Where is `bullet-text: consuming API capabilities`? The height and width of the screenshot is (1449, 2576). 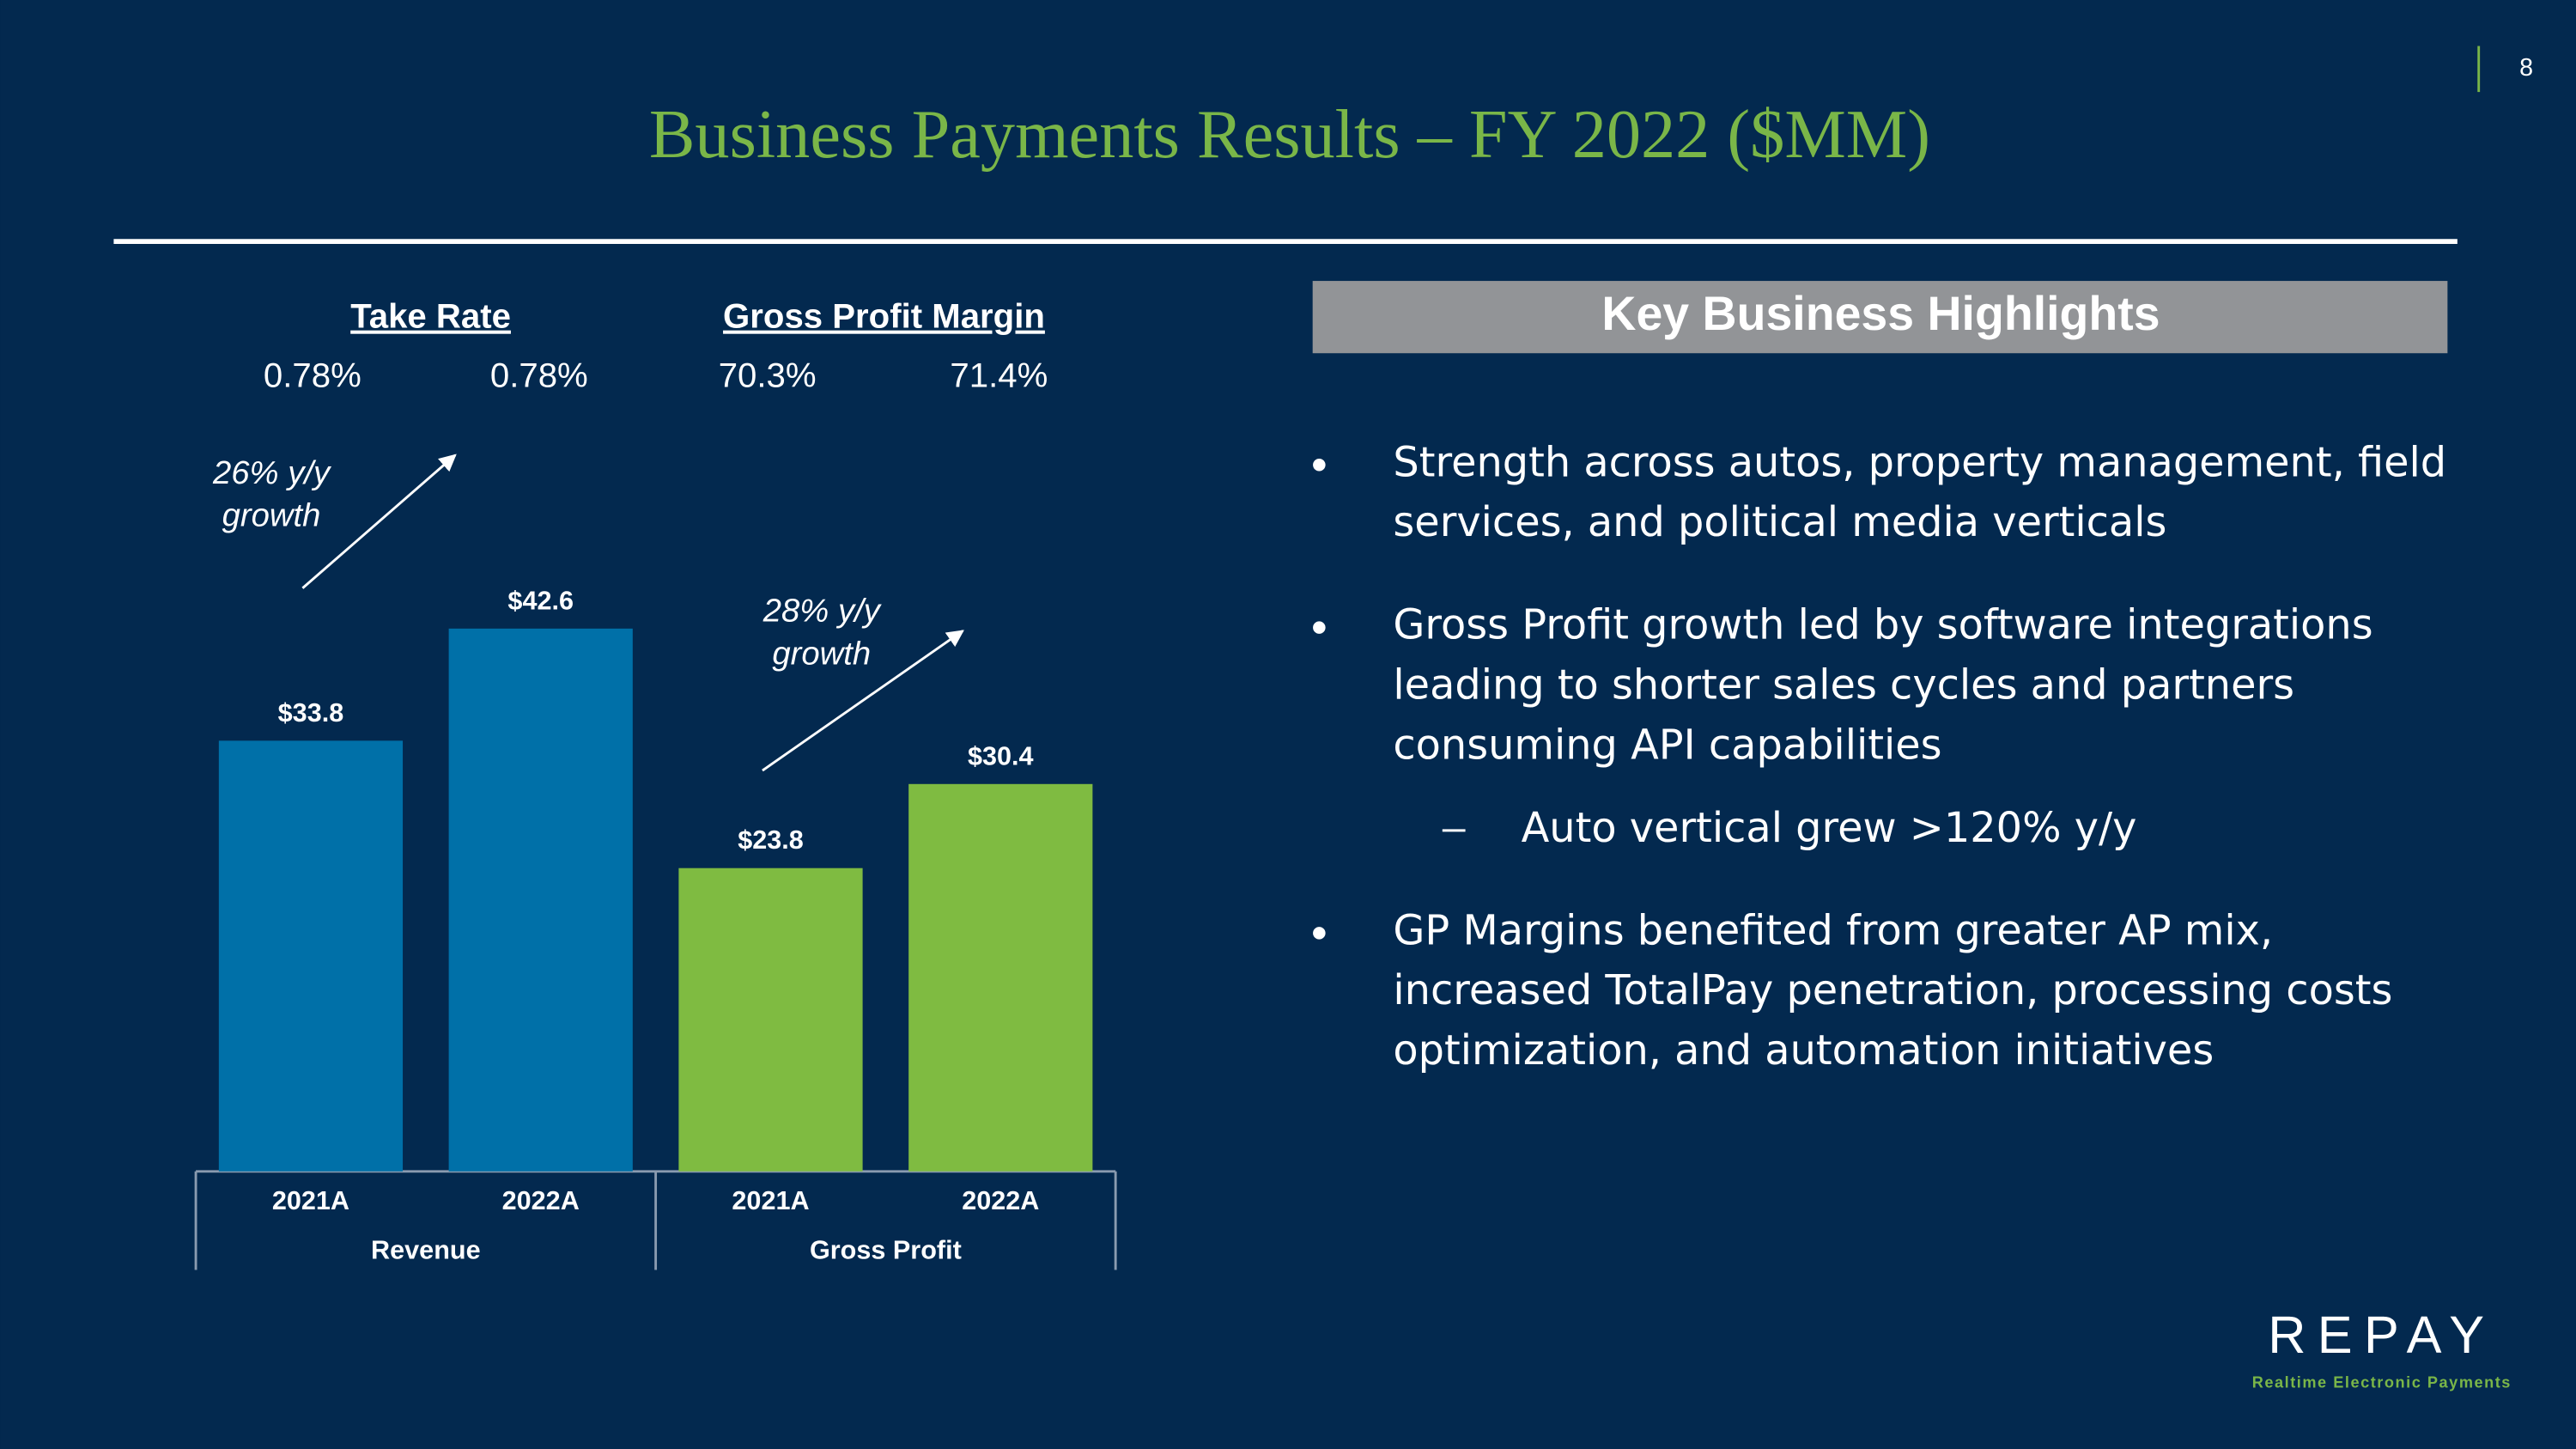 bullet-text: consuming API capabilities is located at coordinates (1667, 745).